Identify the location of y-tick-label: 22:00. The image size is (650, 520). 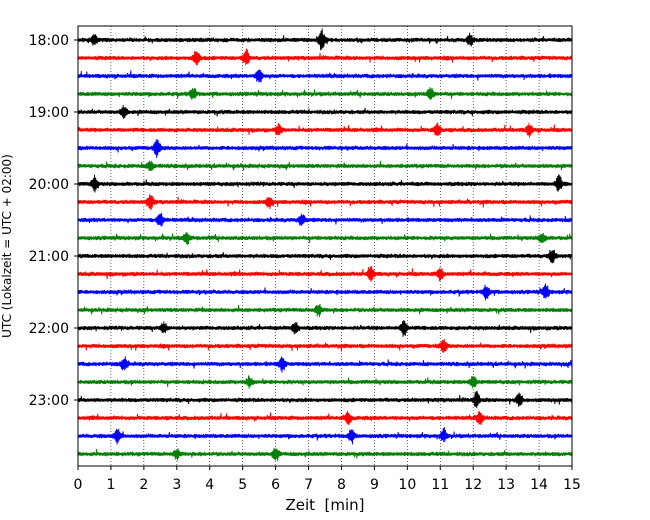
(49, 329).